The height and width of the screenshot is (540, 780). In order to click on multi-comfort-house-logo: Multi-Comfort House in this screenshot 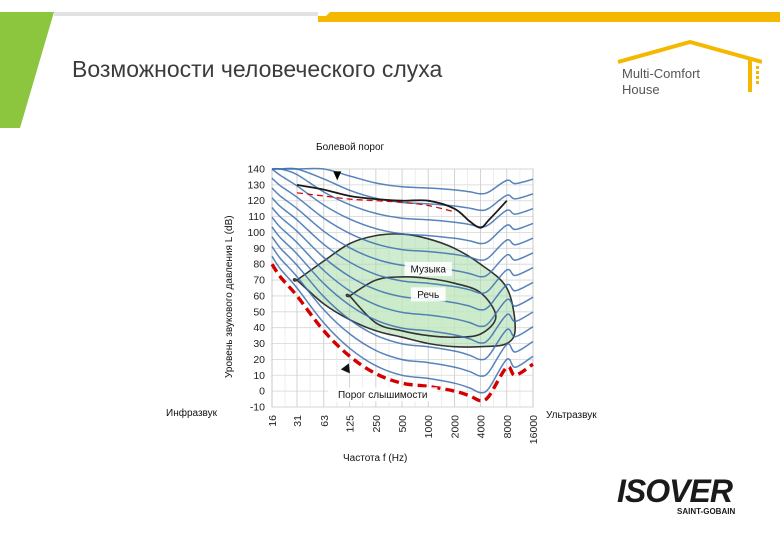, I will do `click(687, 69)`.